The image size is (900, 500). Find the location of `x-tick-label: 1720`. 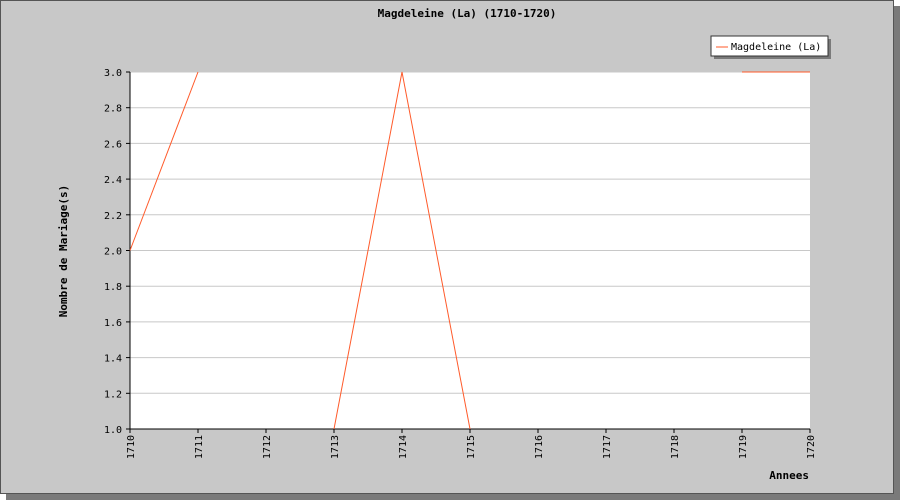

x-tick-label: 1720 is located at coordinates (811, 447).